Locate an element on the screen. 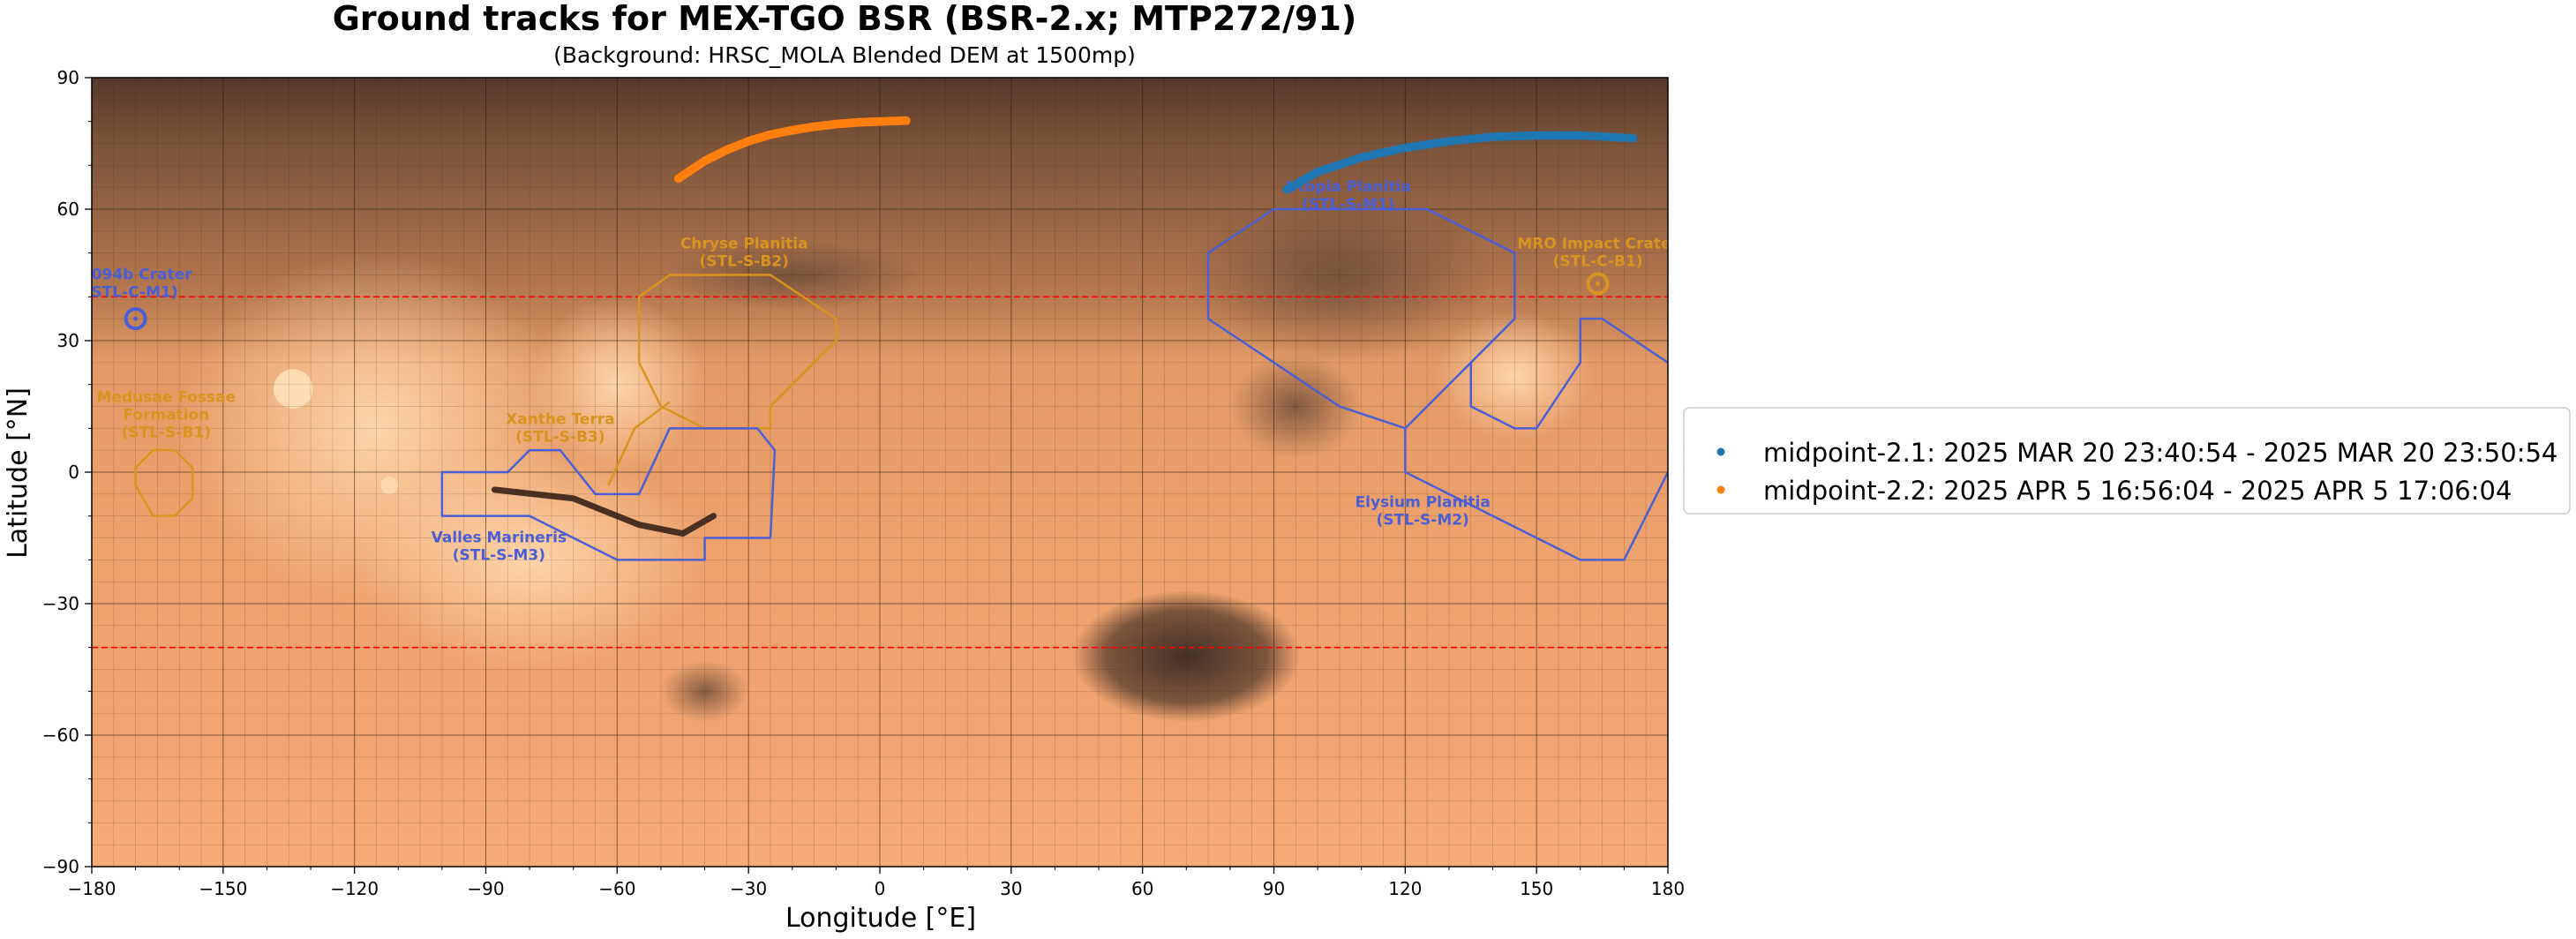  y-tick-label: −30 is located at coordinates (60, 603).